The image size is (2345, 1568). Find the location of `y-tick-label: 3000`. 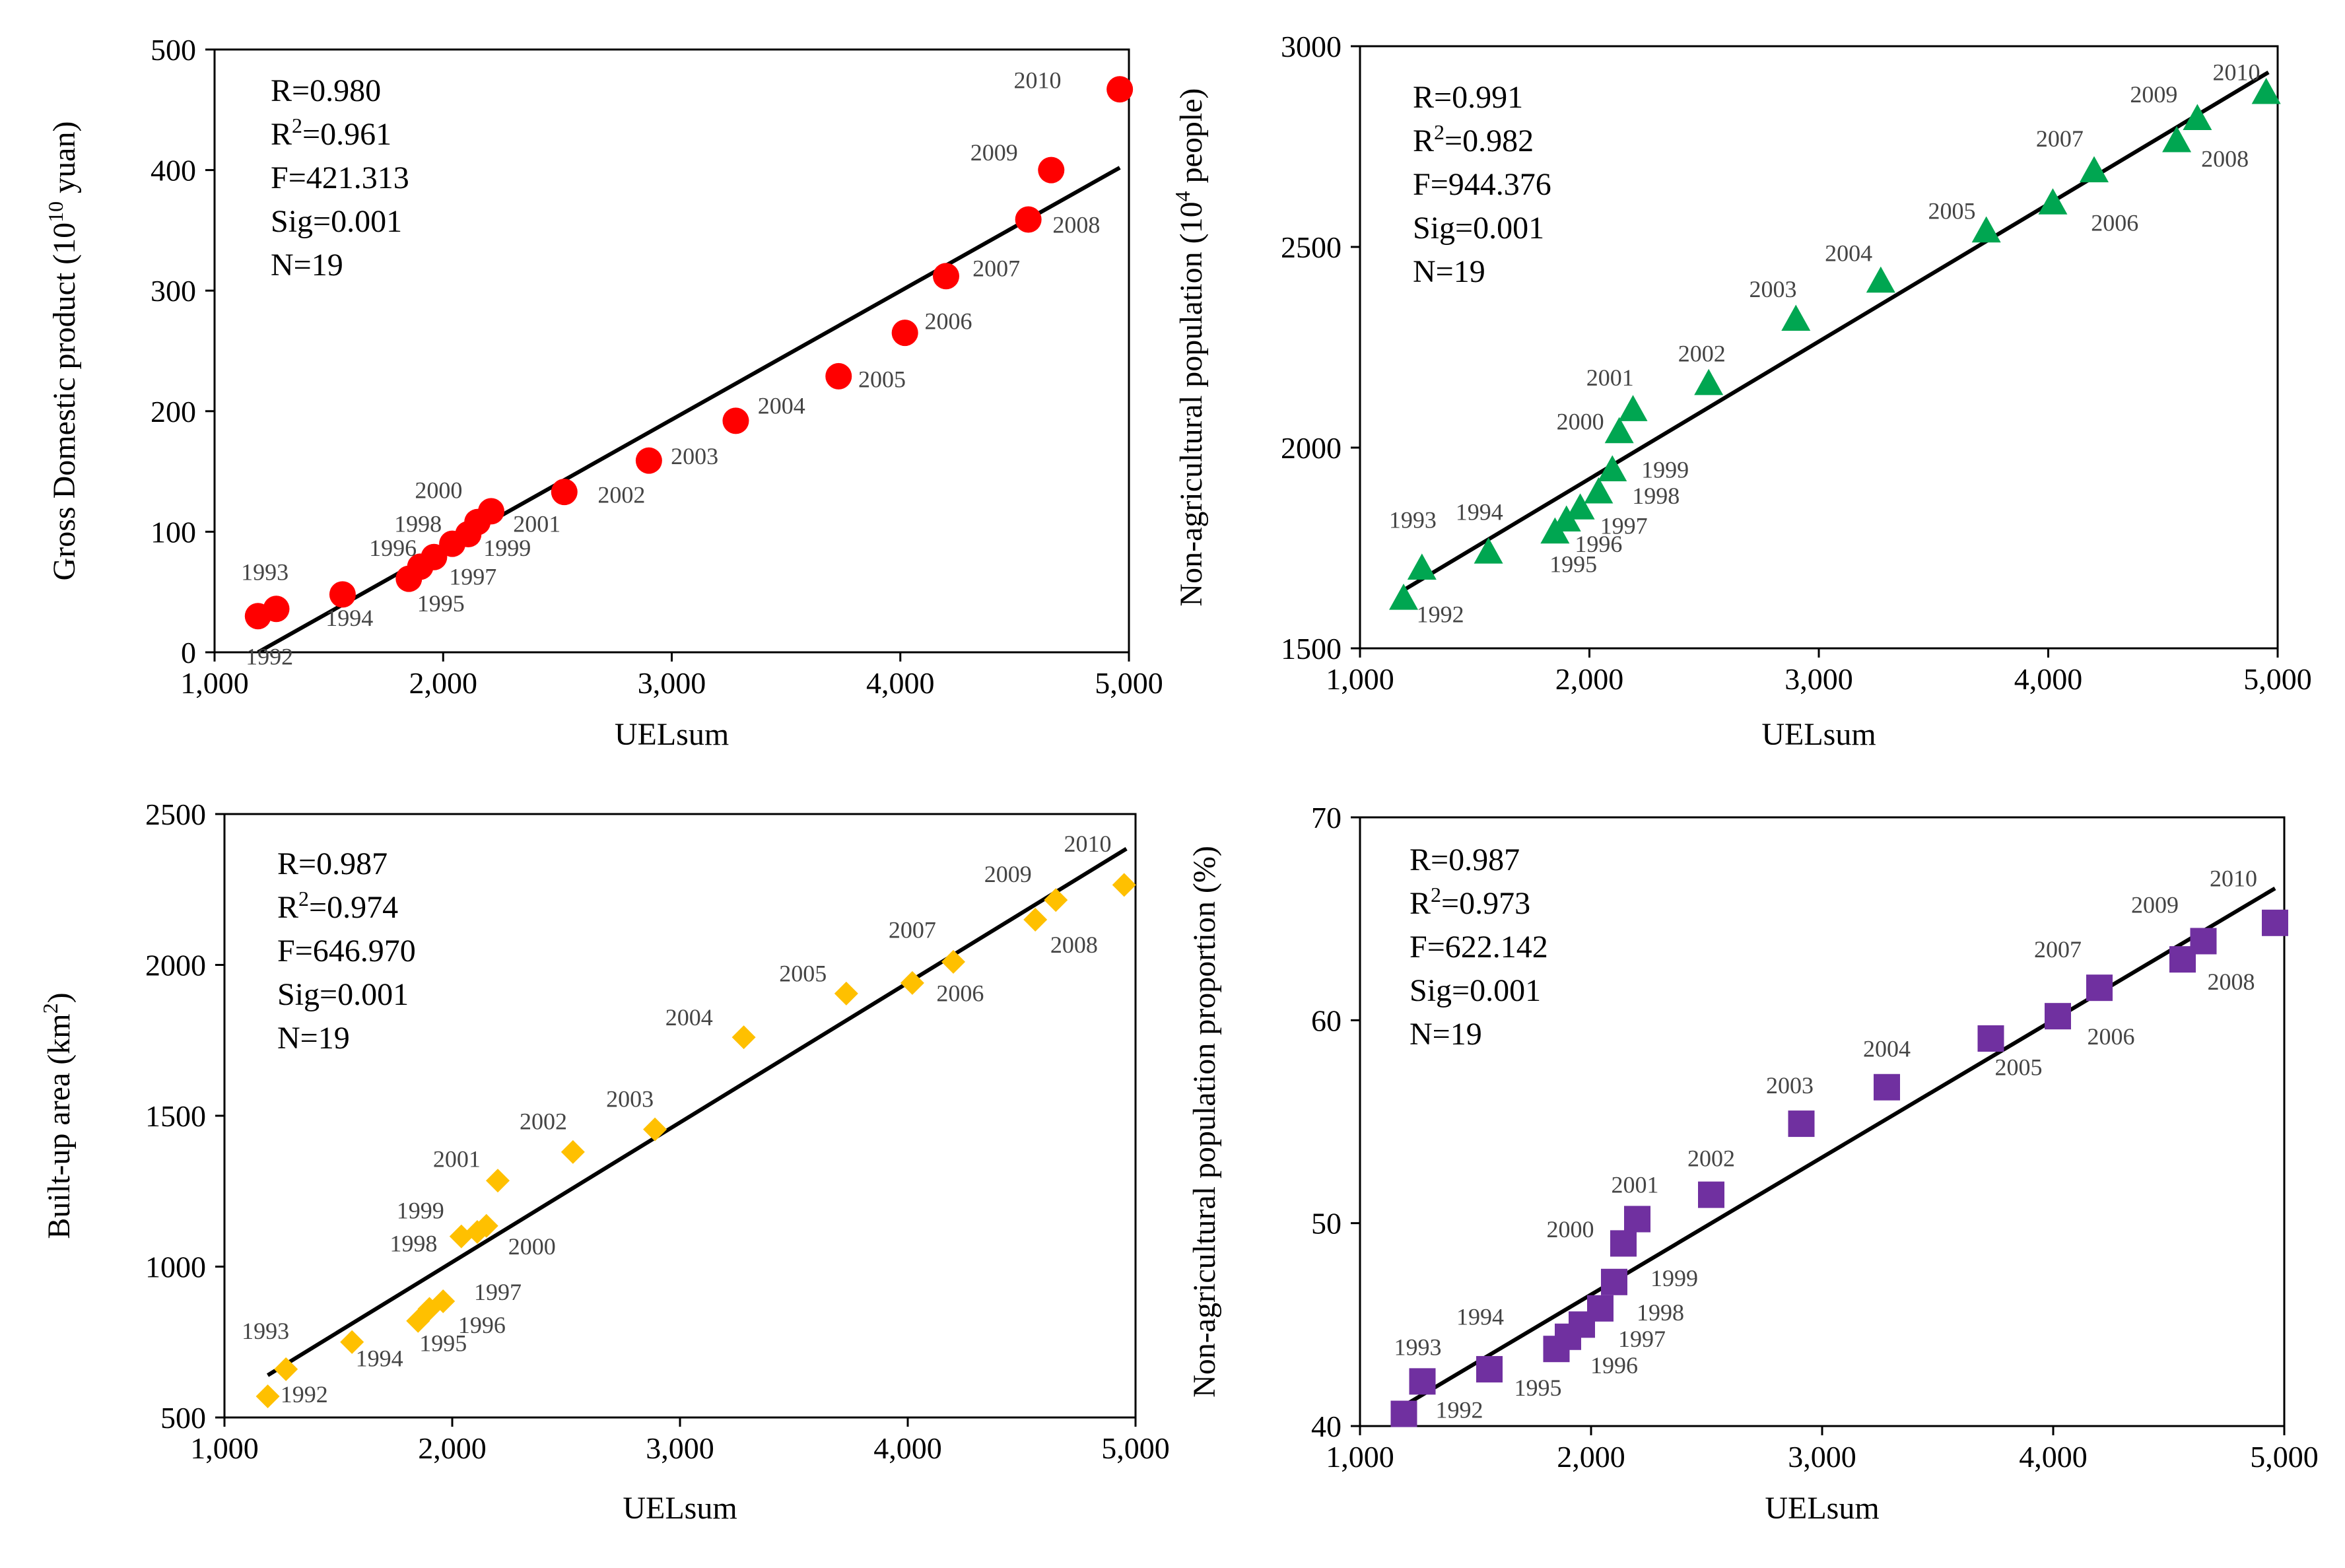

y-tick-label: 3000 is located at coordinates (1311, 46).